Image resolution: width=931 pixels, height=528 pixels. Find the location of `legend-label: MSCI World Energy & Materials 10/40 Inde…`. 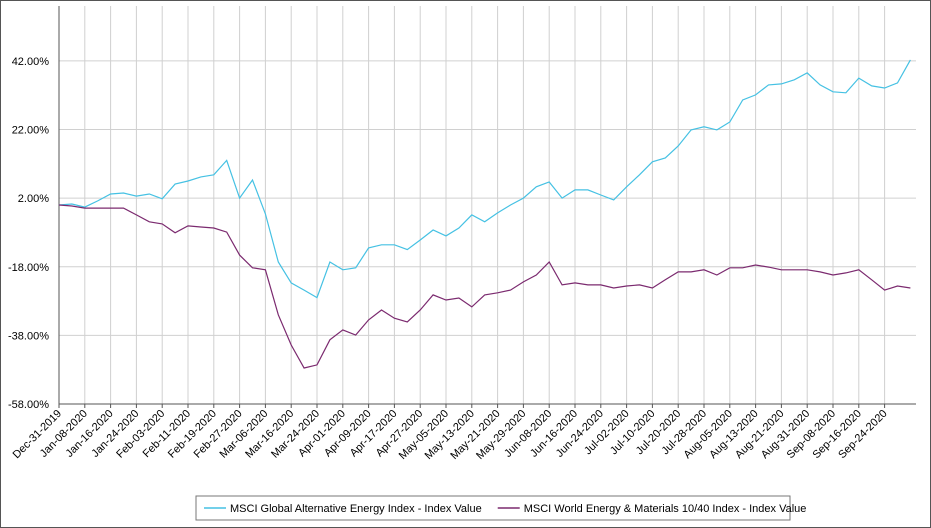

legend-label: MSCI World Energy & Materials 10/40 Inde… is located at coordinates (665, 509).